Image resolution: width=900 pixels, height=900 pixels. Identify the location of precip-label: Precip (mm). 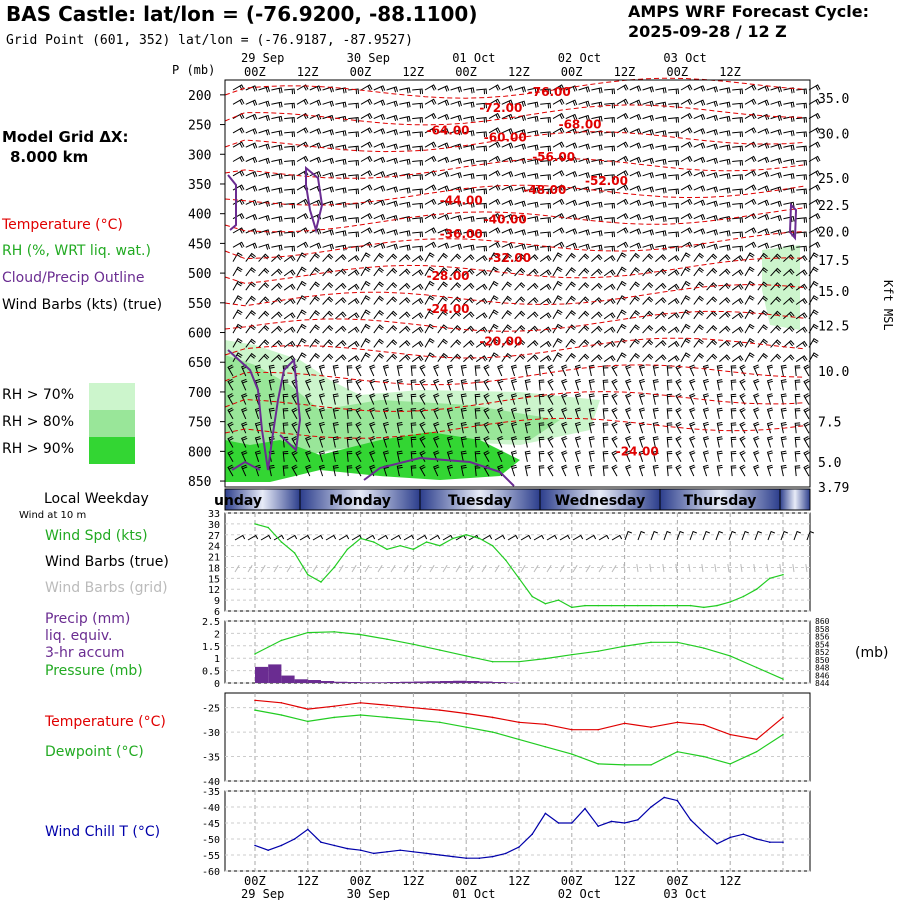
(88, 619).